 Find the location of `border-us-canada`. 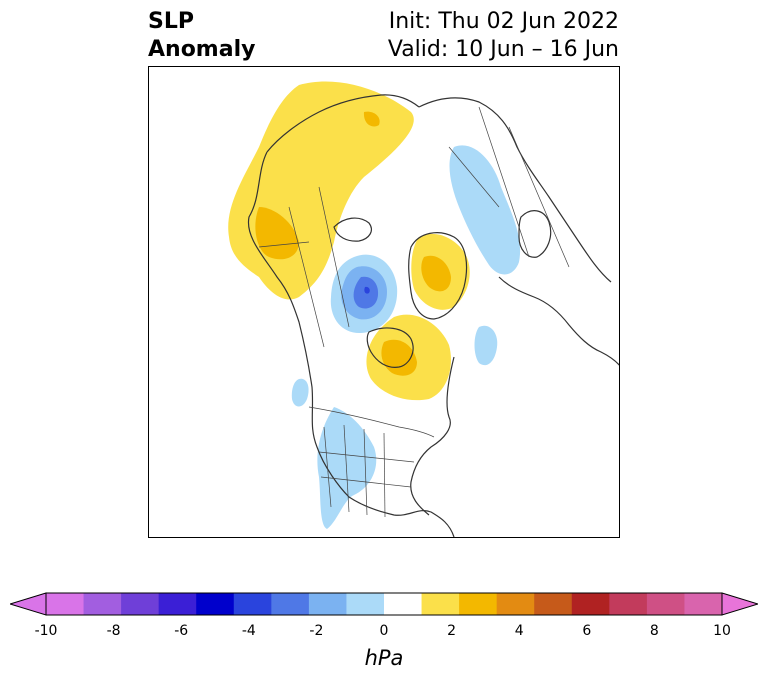

border-us-canada is located at coordinates (371, 422).